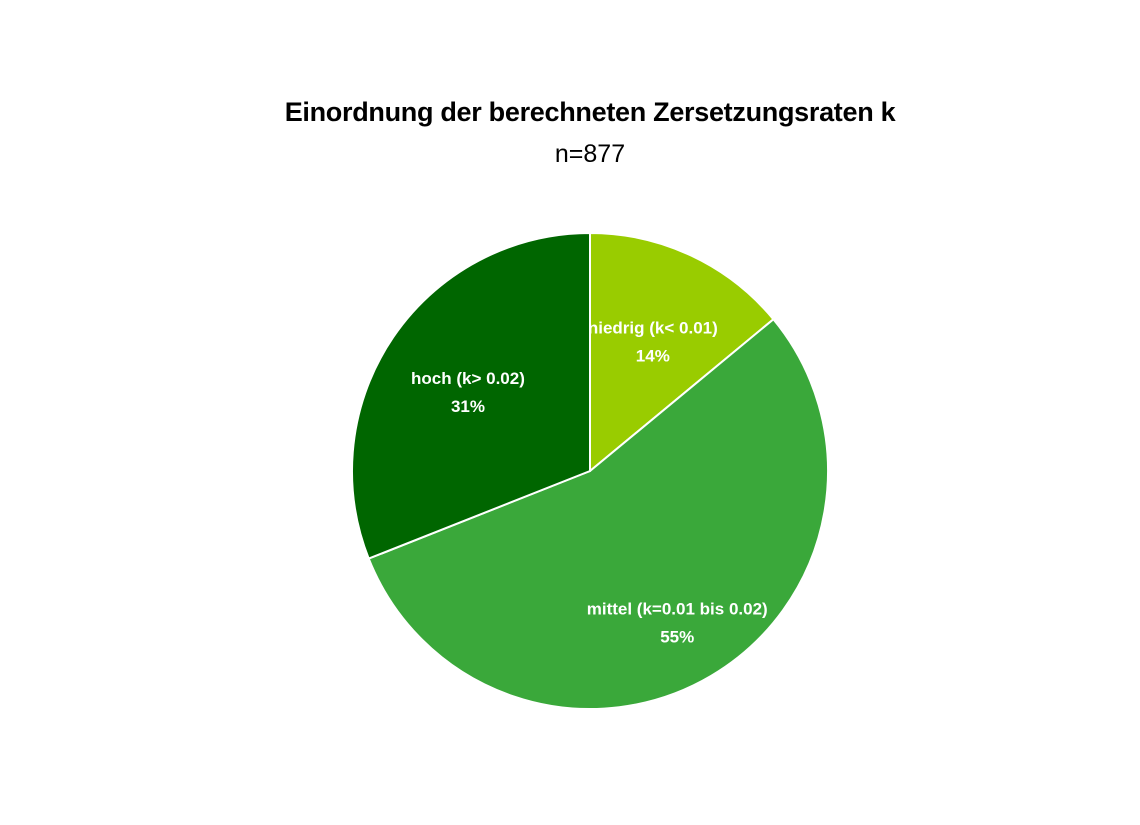  I want to click on slice-value-label-0: 14%, so click(653, 355).